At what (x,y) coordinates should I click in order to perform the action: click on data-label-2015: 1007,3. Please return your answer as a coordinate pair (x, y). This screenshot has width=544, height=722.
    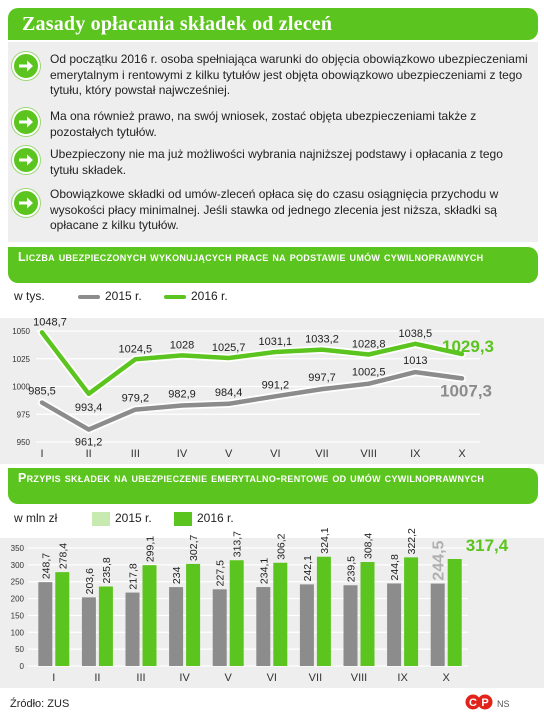
    Looking at the image, I should click on (466, 390).